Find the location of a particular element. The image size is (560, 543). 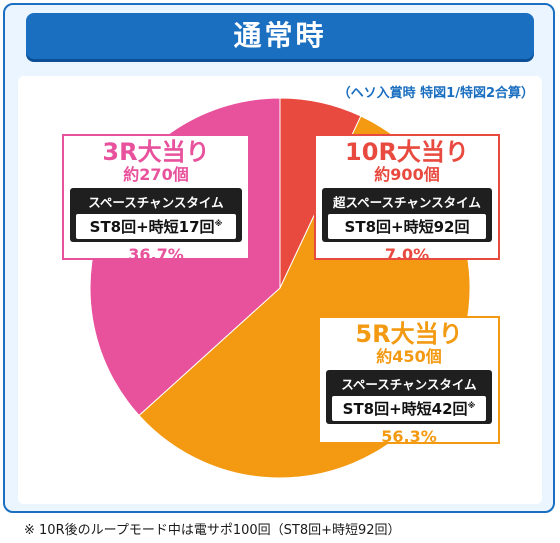

st-text-10r: ST8回+時短92回 is located at coordinates (407, 227).